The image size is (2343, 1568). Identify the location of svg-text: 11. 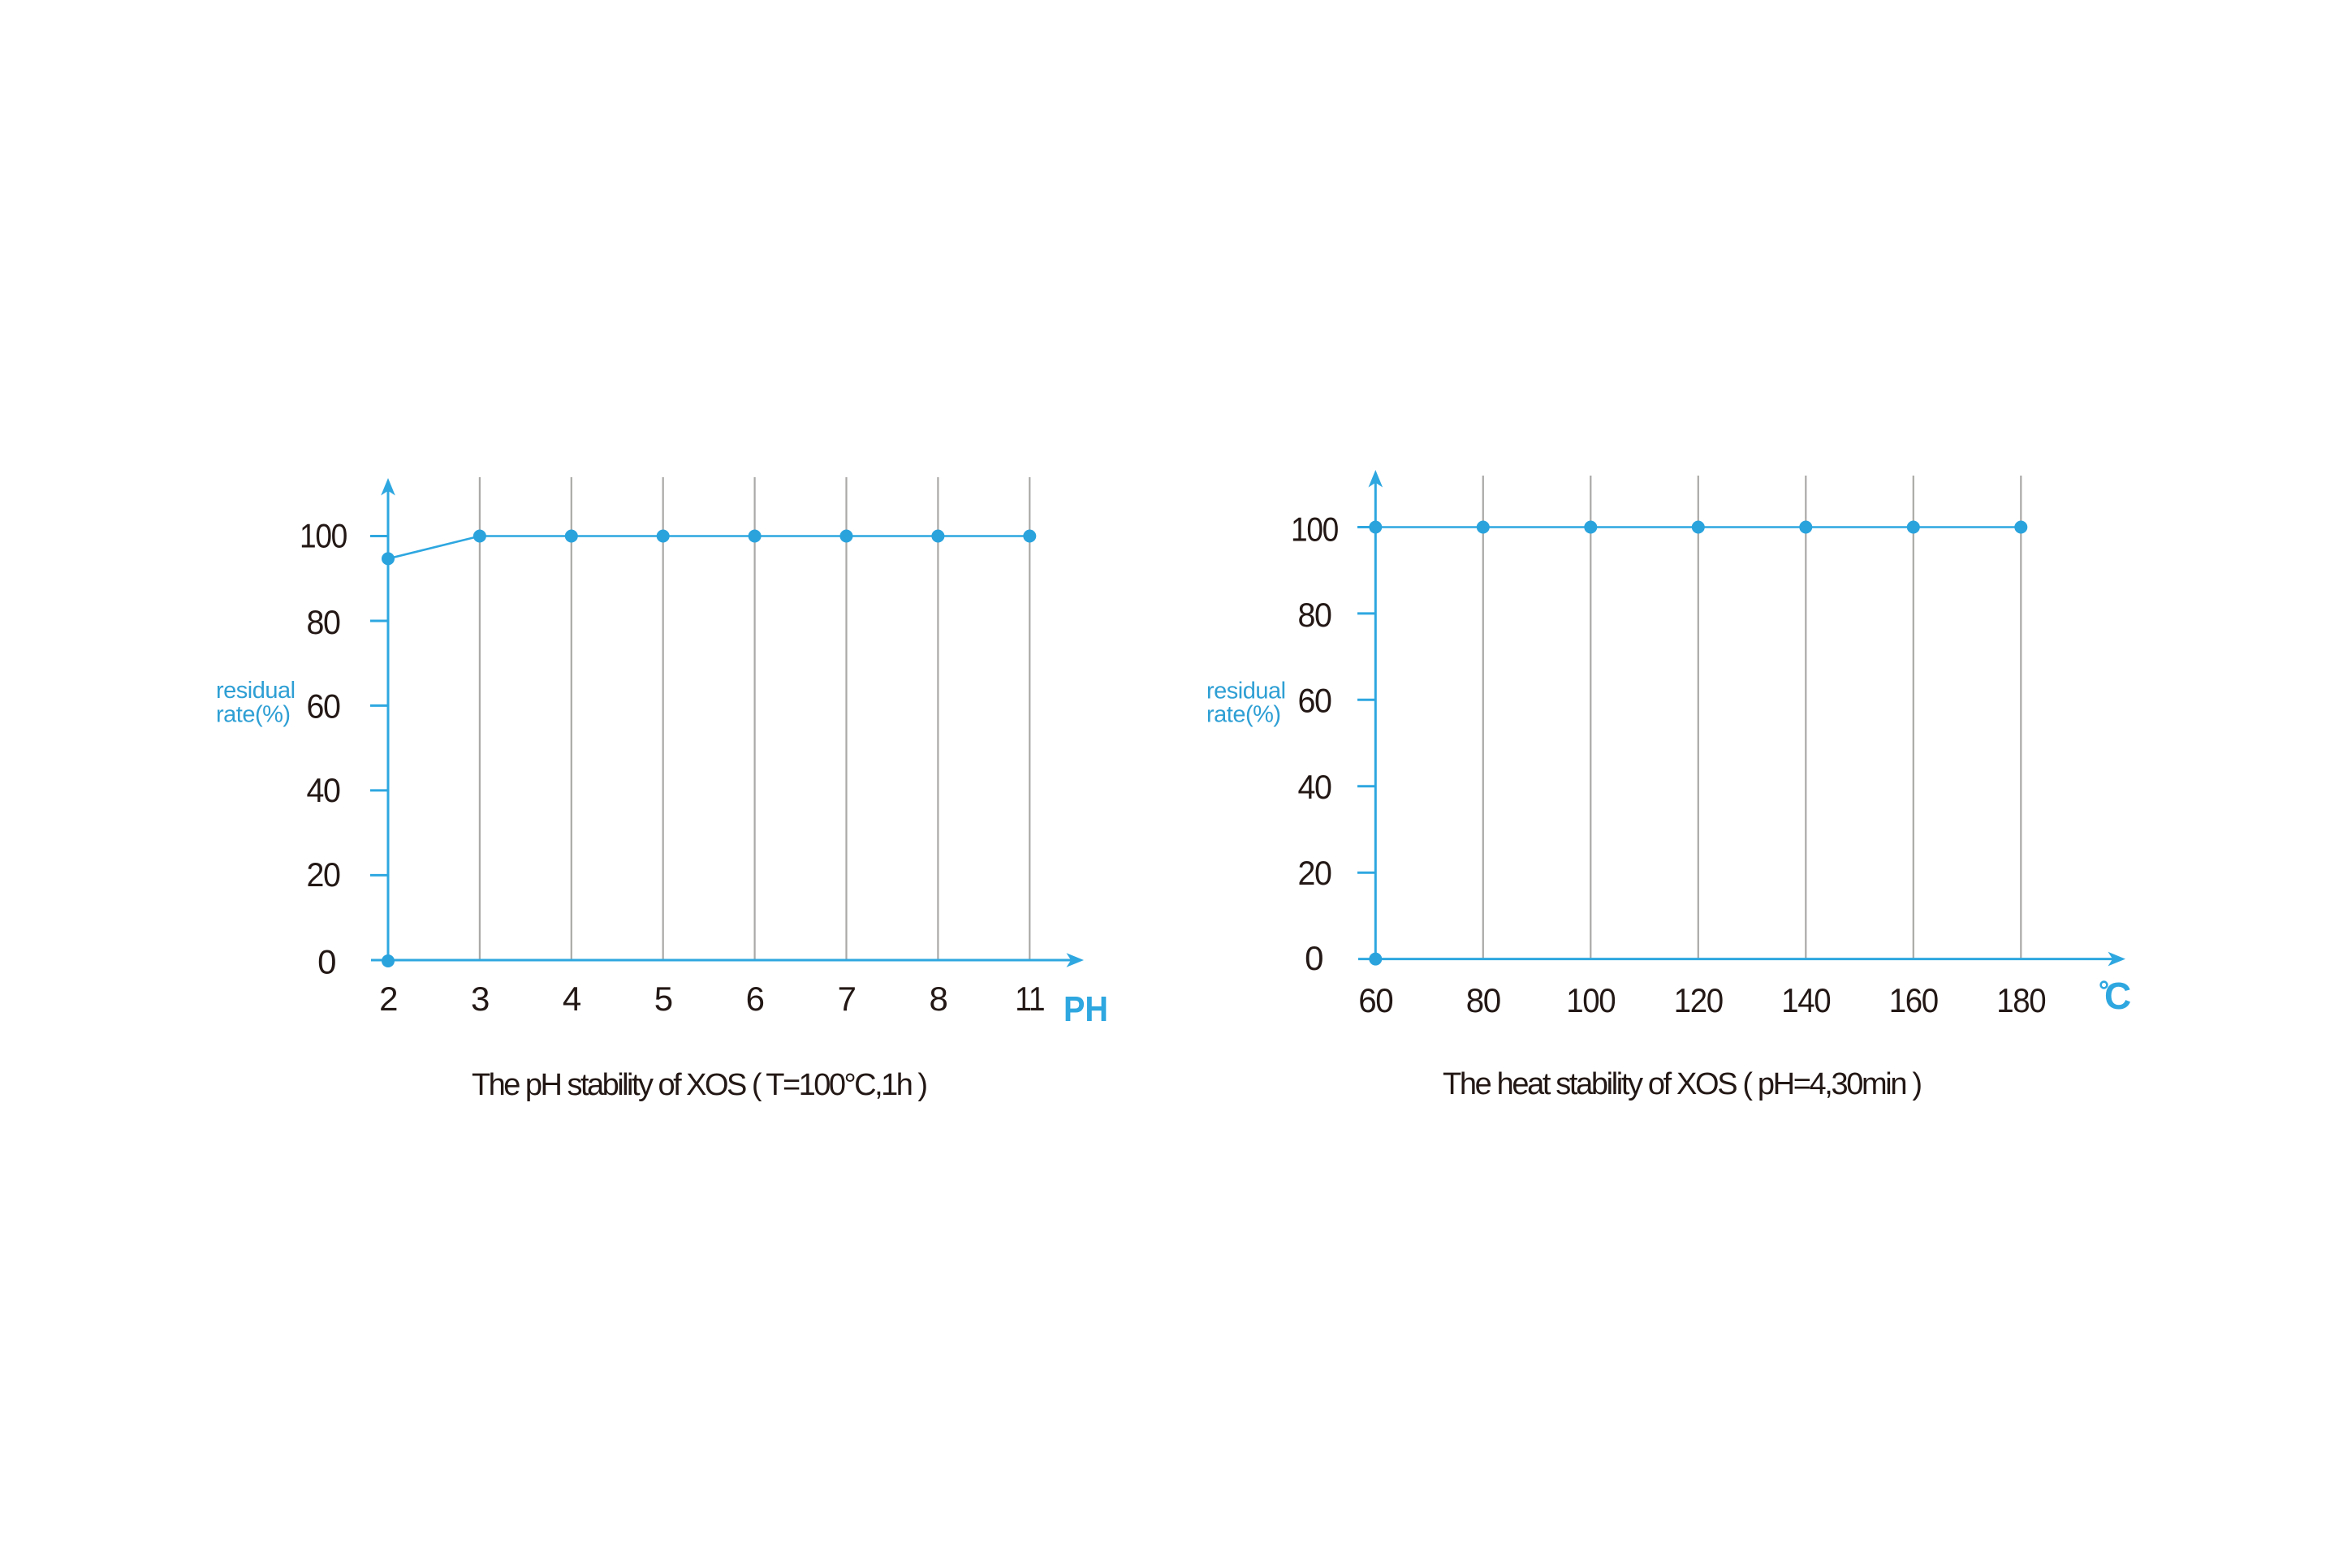
(1029, 999).